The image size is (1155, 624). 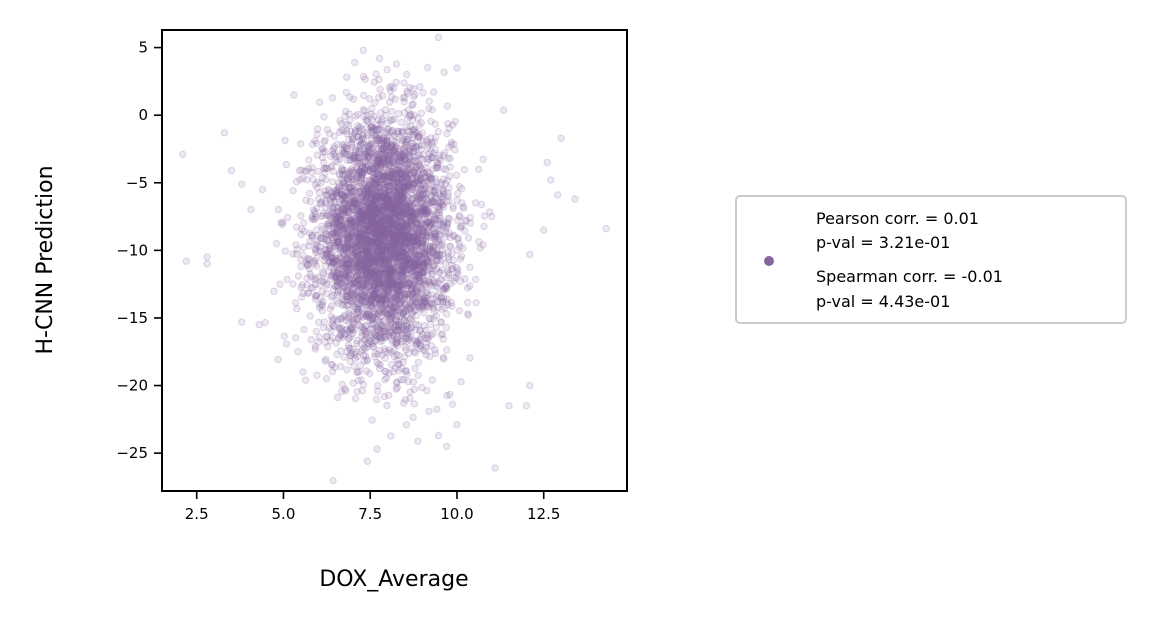 I want to click on y-tick-label: −20, so click(x=132, y=386).